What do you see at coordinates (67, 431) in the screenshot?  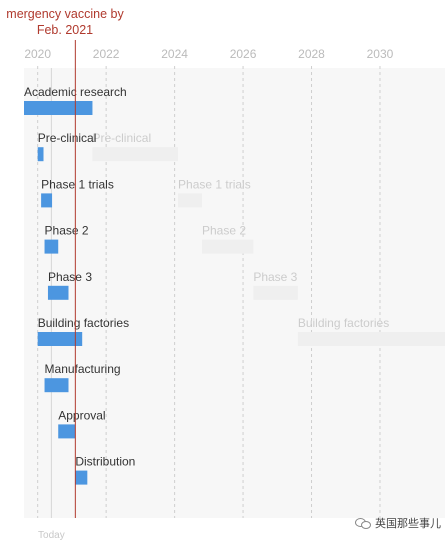 I see `emergency-bar-approval` at bounding box center [67, 431].